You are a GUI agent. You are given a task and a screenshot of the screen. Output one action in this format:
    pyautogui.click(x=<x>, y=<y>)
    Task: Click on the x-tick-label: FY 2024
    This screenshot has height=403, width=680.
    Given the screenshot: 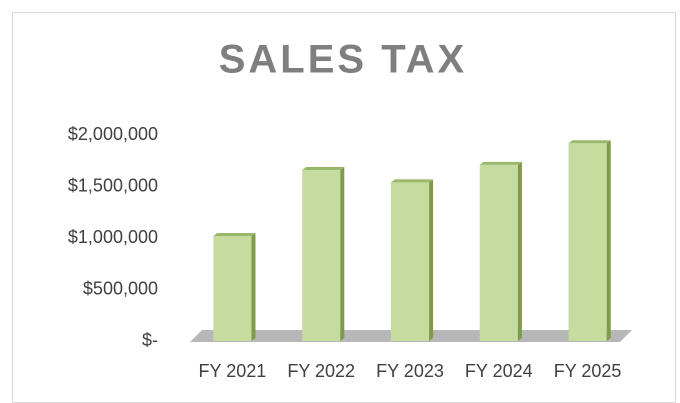 What is the action you would take?
    pyautogui.click(x=499, y=371)
    